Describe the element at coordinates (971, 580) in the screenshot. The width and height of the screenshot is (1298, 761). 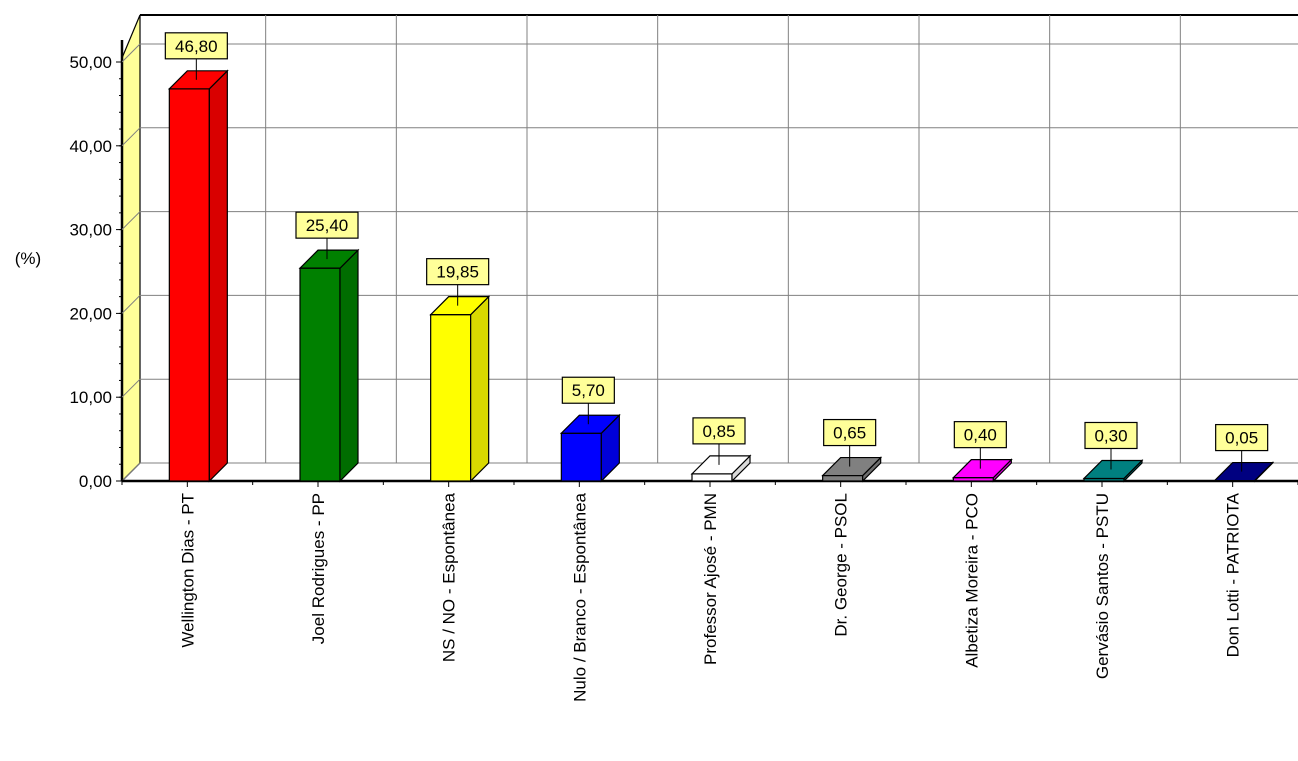
I see `x-tick-label: Albetiza Moreira - PCO` at that location.